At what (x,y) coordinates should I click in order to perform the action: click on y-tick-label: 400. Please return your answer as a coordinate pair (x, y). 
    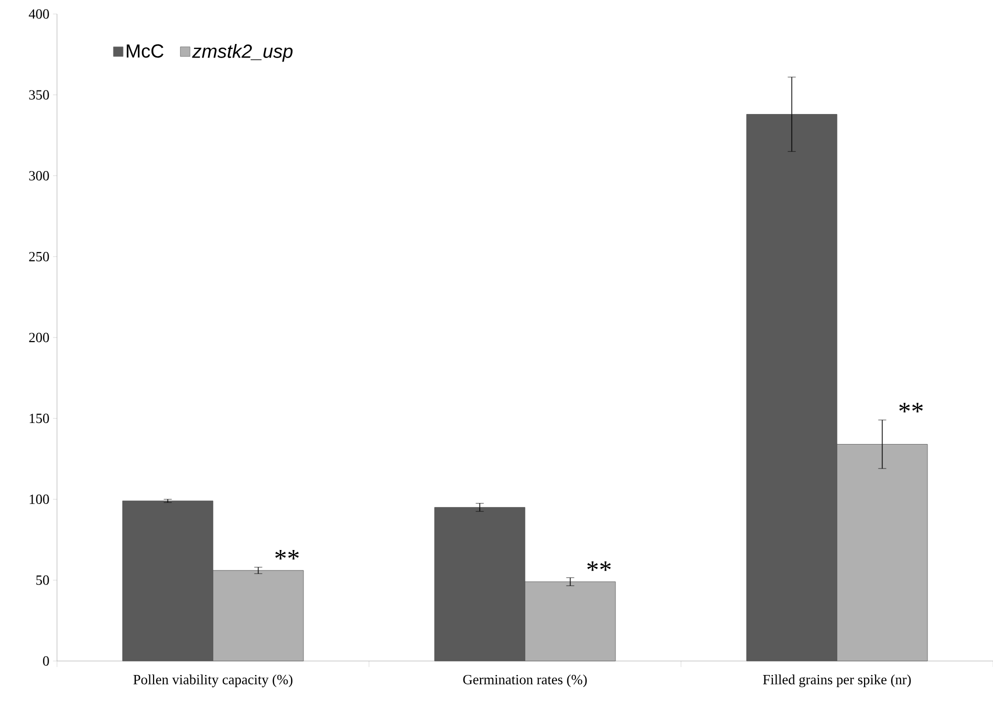
    Looking at the image, I should click on (38, 14).